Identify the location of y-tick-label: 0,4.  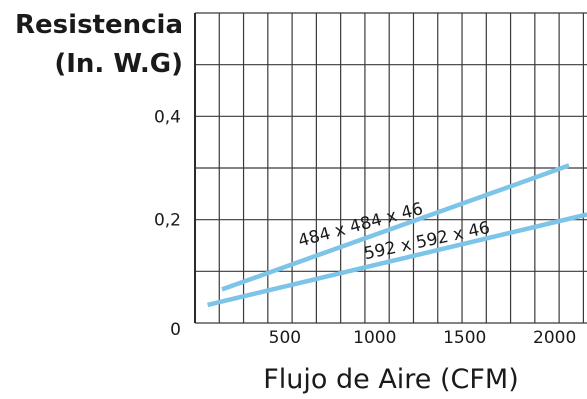
(167, 117).